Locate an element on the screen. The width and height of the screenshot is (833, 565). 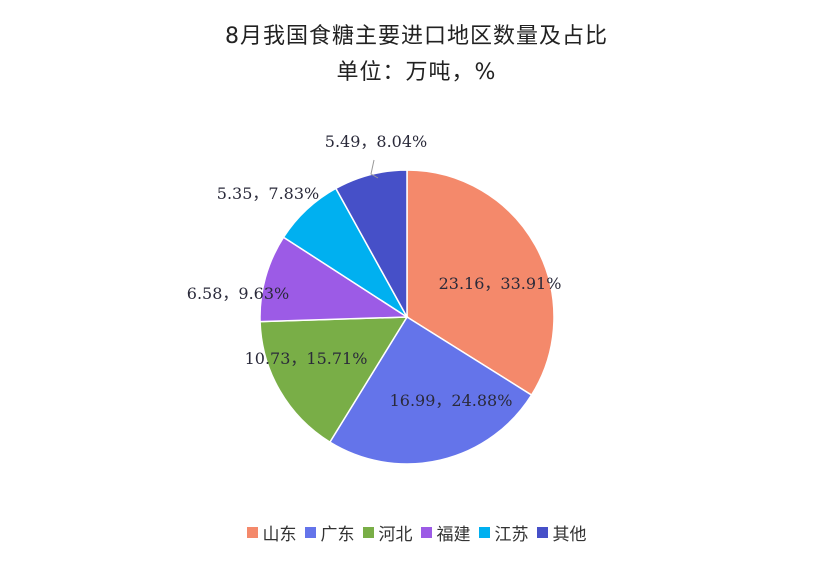
chart-subtitle: 单位：万吨，% is located at coordinates (416, 72).